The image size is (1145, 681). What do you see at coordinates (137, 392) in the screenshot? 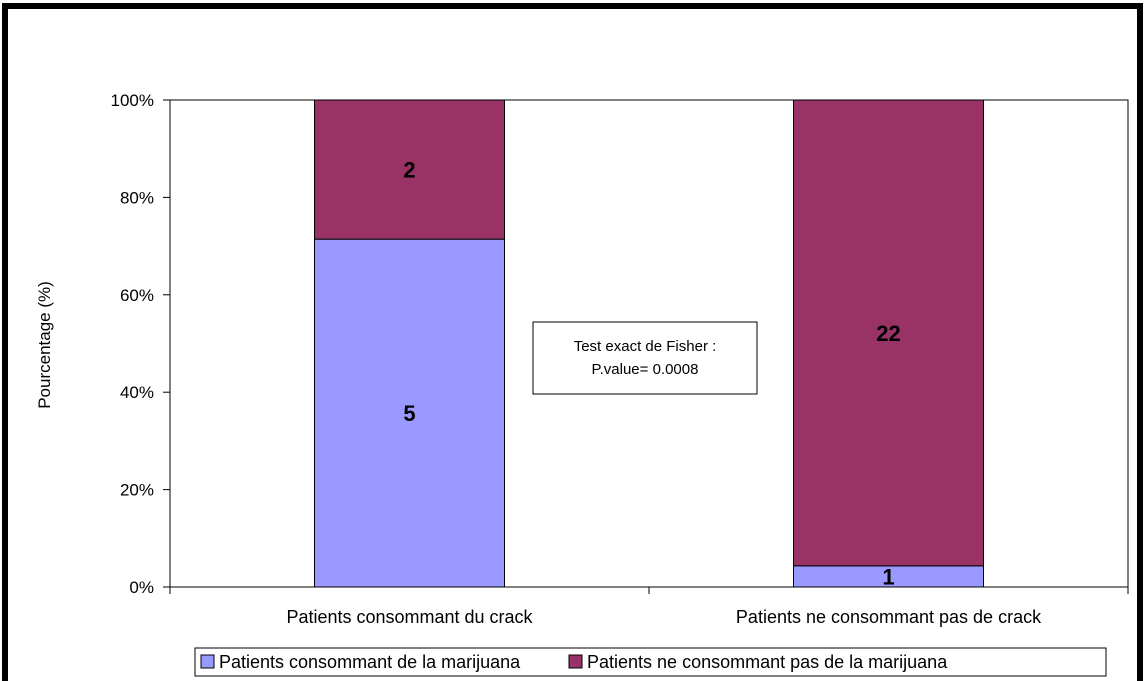
I see `y-tick-label: 40%` at bounding box center [137, 392].